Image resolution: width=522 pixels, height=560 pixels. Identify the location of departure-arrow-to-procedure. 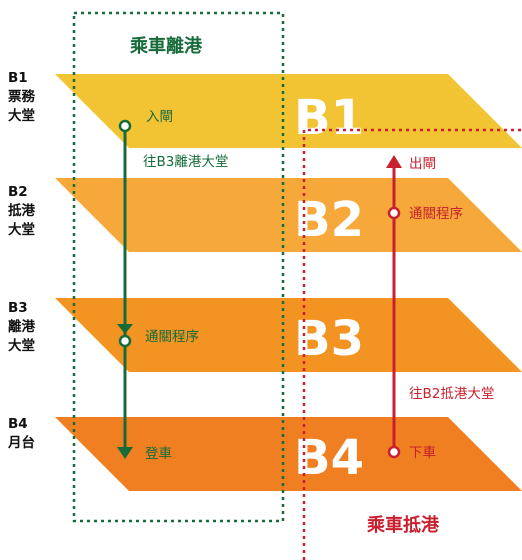
(125, 329).